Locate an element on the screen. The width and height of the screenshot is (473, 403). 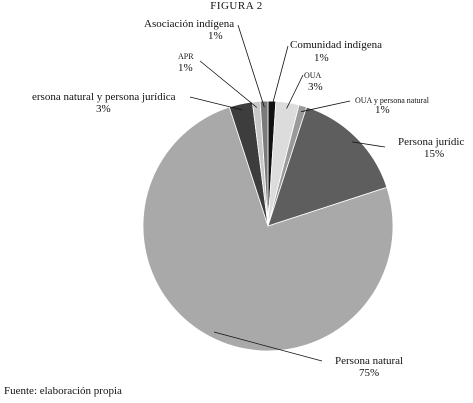
source-note: Fuente: elaboración propia is located at coordinates (63, 391).